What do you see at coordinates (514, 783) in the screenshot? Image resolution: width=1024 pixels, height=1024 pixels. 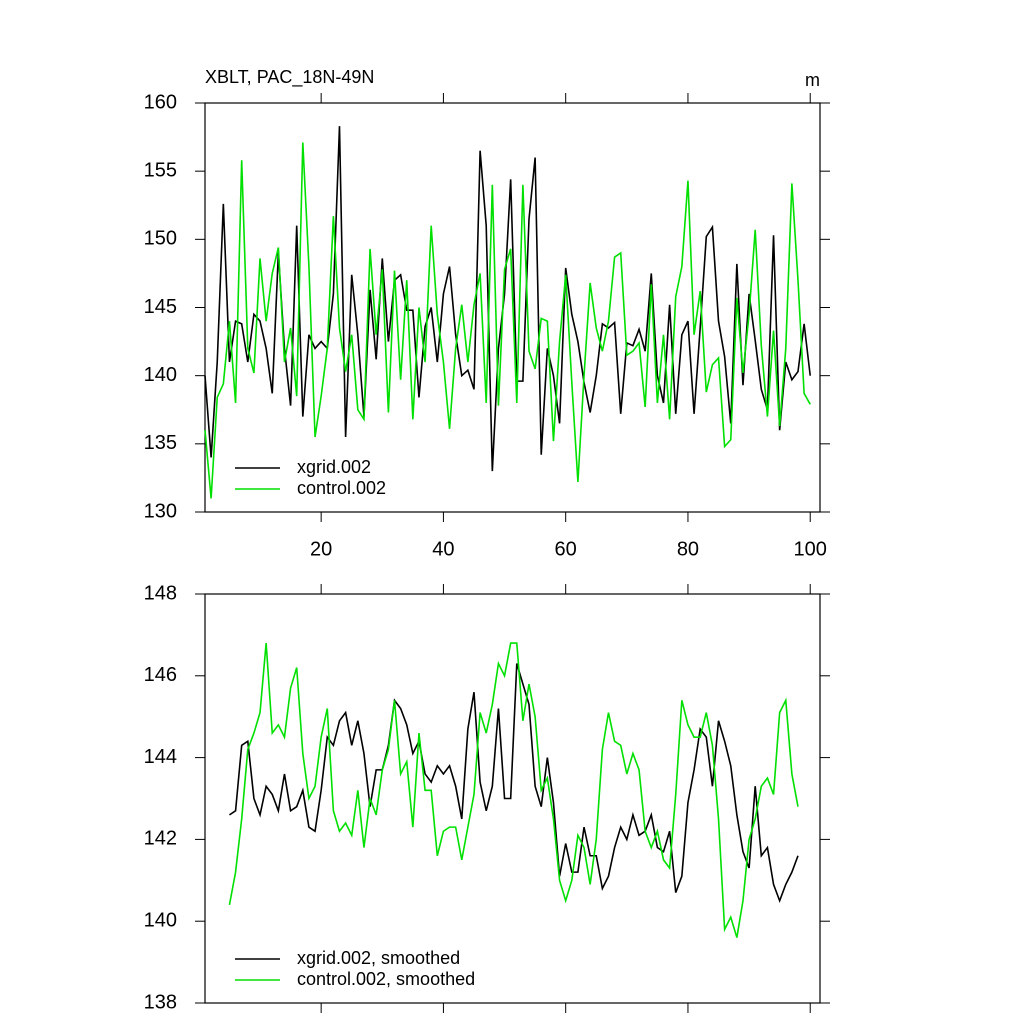 I see `series-line` at bounding box center [514, 783].